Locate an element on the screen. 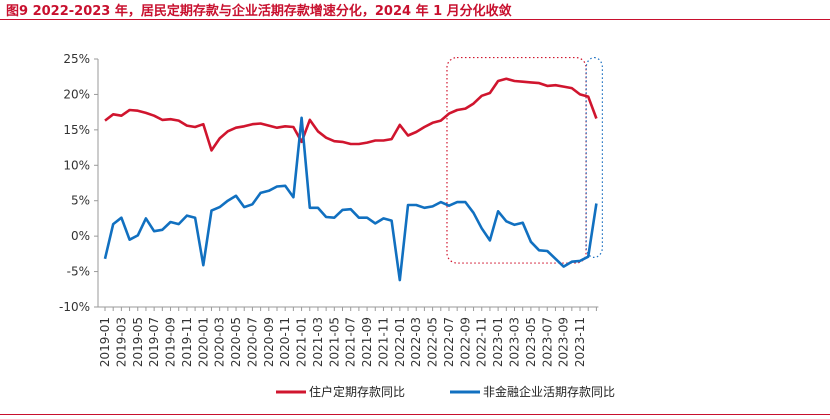  y-tick-label: -5% is located at coordinates (78, 272).